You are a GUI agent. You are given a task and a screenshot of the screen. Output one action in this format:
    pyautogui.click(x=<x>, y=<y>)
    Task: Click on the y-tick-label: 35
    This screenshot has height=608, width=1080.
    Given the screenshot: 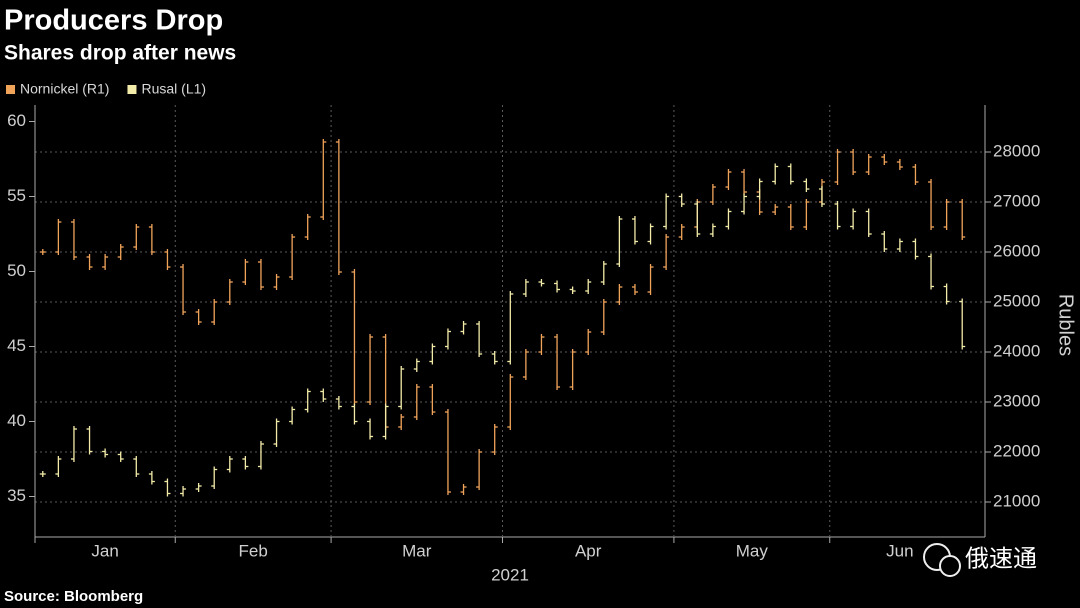 What is the action you would take?
    pyautogui.click(x=16, y=495)
    